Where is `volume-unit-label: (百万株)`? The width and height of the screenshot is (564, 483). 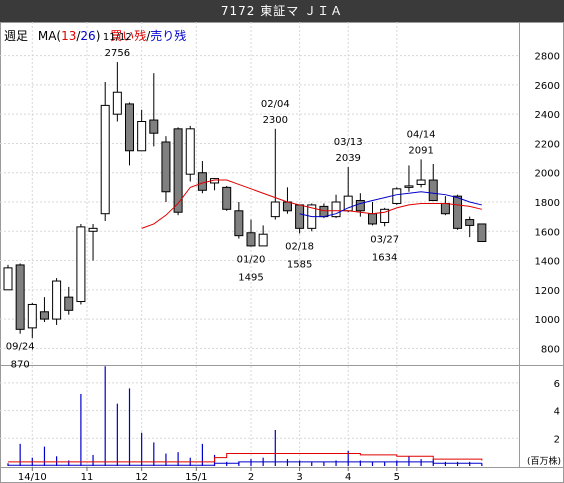 volume-unit-label: (百万株) is located at coordinates (544, 461).